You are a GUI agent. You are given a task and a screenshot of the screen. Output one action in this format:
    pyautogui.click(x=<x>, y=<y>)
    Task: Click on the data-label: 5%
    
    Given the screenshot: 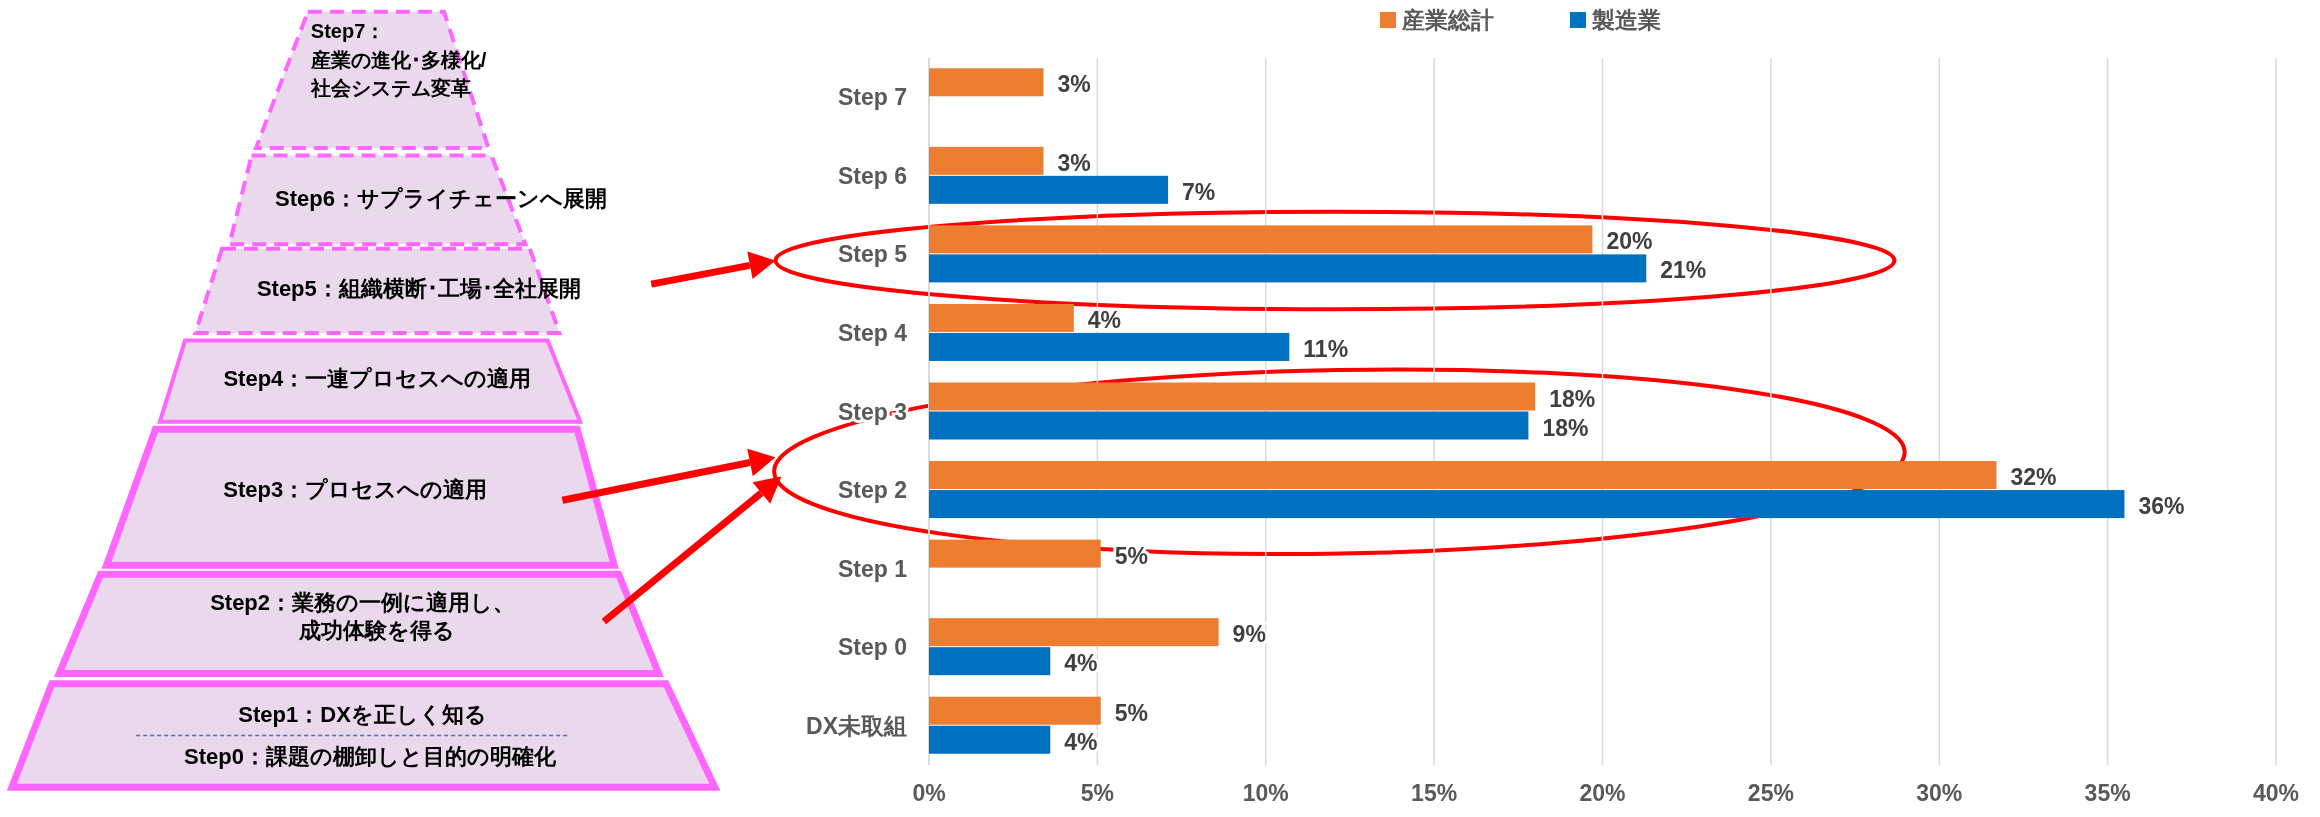 What is the action you would take?
    pyautogui.click(x=1131, y=712)
    